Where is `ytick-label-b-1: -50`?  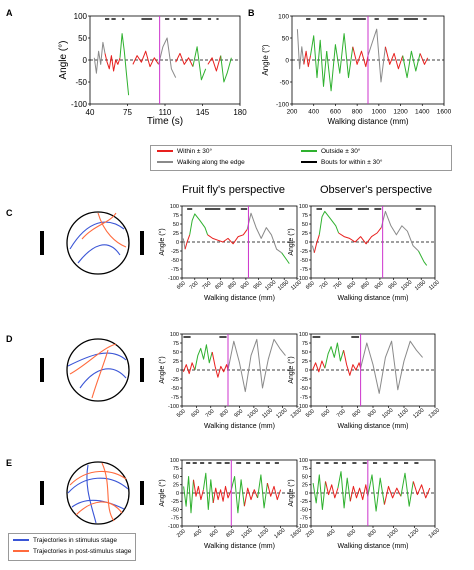
ytick-label-b-1: -50 is located at coordinates (285, 82).